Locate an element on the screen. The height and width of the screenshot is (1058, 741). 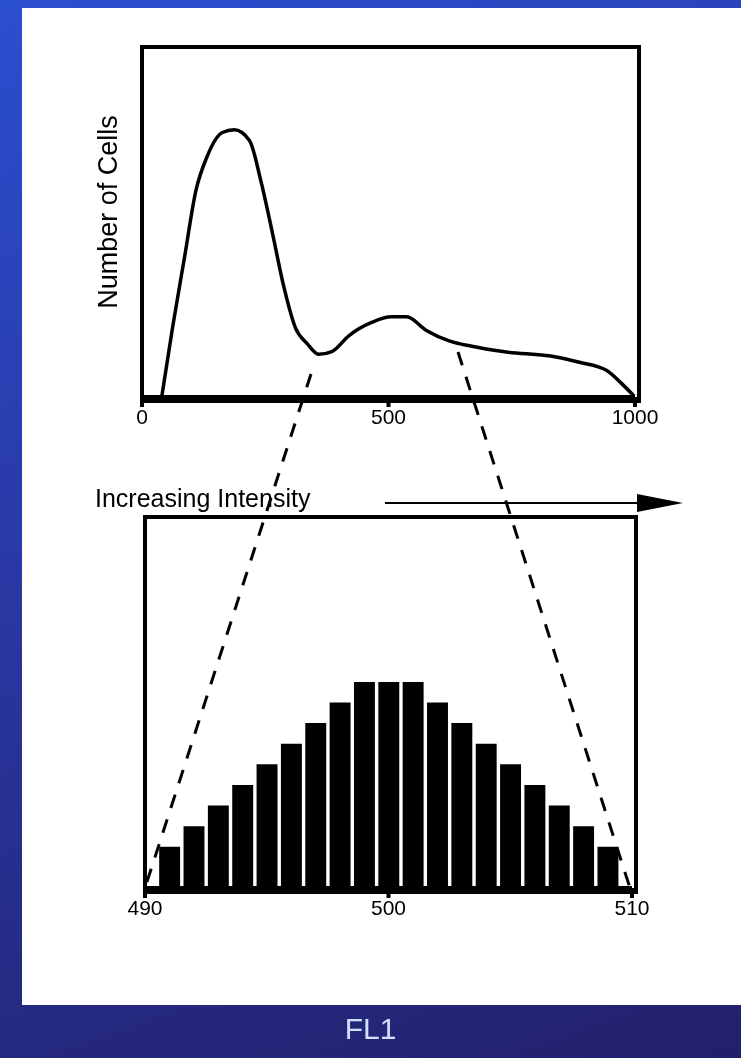
x-tick-label: 490 is located at coordinates (145, 907).